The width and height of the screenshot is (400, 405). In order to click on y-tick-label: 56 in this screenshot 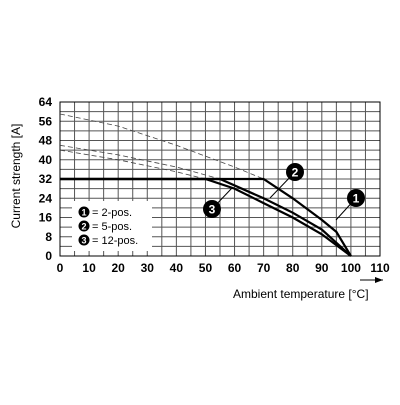, I will do `click(46, 121)`.